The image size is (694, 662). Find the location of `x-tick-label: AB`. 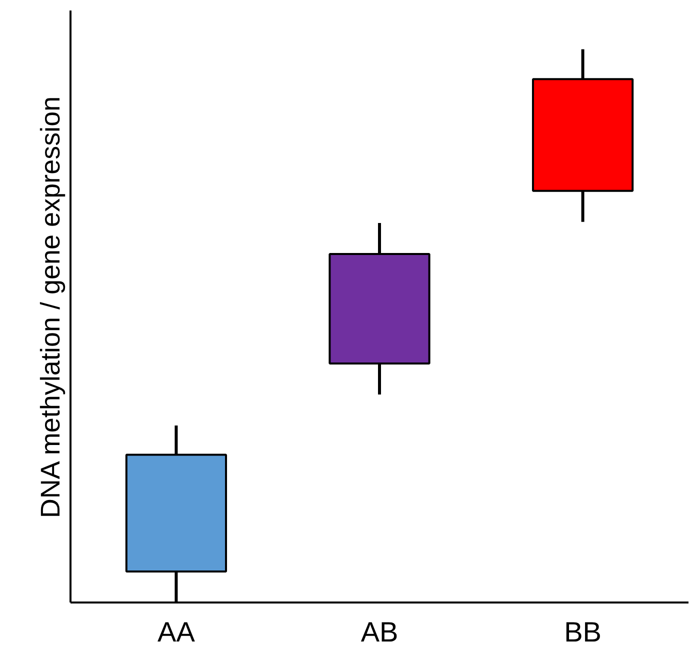

x-tick-label: AB is located at coordinates (379, 632).